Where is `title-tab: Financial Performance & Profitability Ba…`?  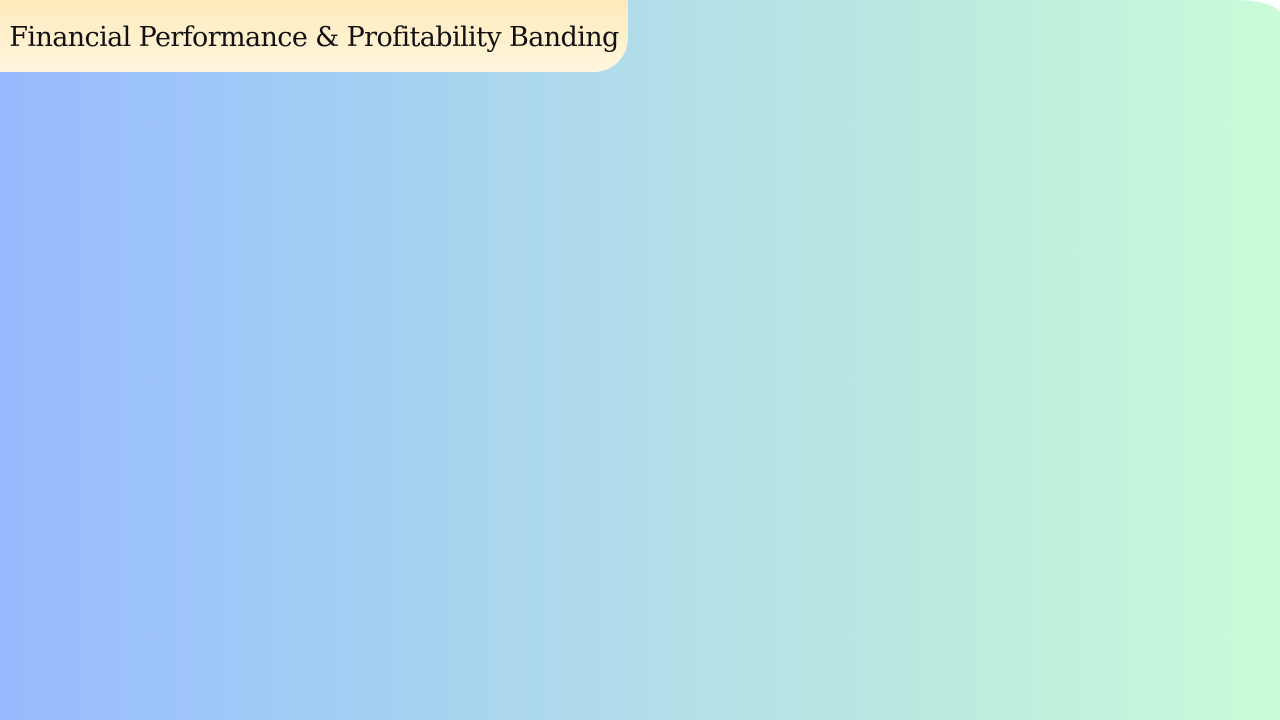
title-tab: Financial Performance & Profitability Ba… is located at coordinates (314, 36).